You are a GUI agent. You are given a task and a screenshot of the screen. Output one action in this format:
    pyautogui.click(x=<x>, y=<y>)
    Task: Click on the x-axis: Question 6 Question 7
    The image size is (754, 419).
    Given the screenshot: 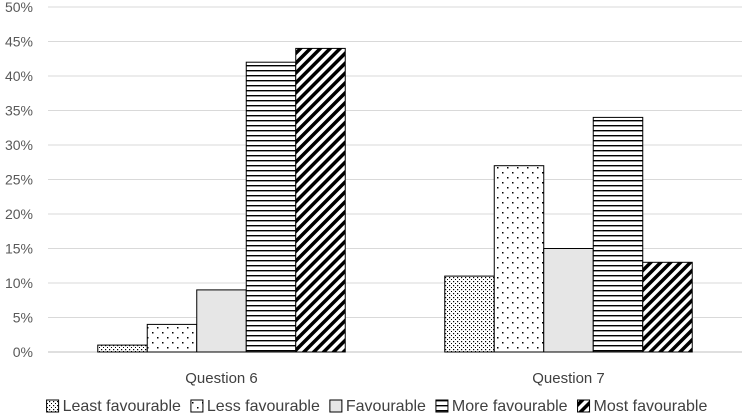 What is the action you would take?
    pyautogui.click(x=395, y=378)
    